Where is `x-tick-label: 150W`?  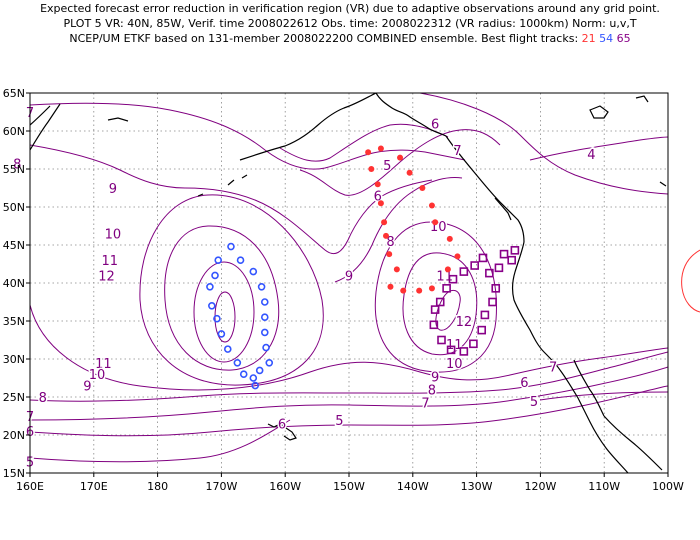
x-tick-label: 150W is located at coordinates (349, 486).